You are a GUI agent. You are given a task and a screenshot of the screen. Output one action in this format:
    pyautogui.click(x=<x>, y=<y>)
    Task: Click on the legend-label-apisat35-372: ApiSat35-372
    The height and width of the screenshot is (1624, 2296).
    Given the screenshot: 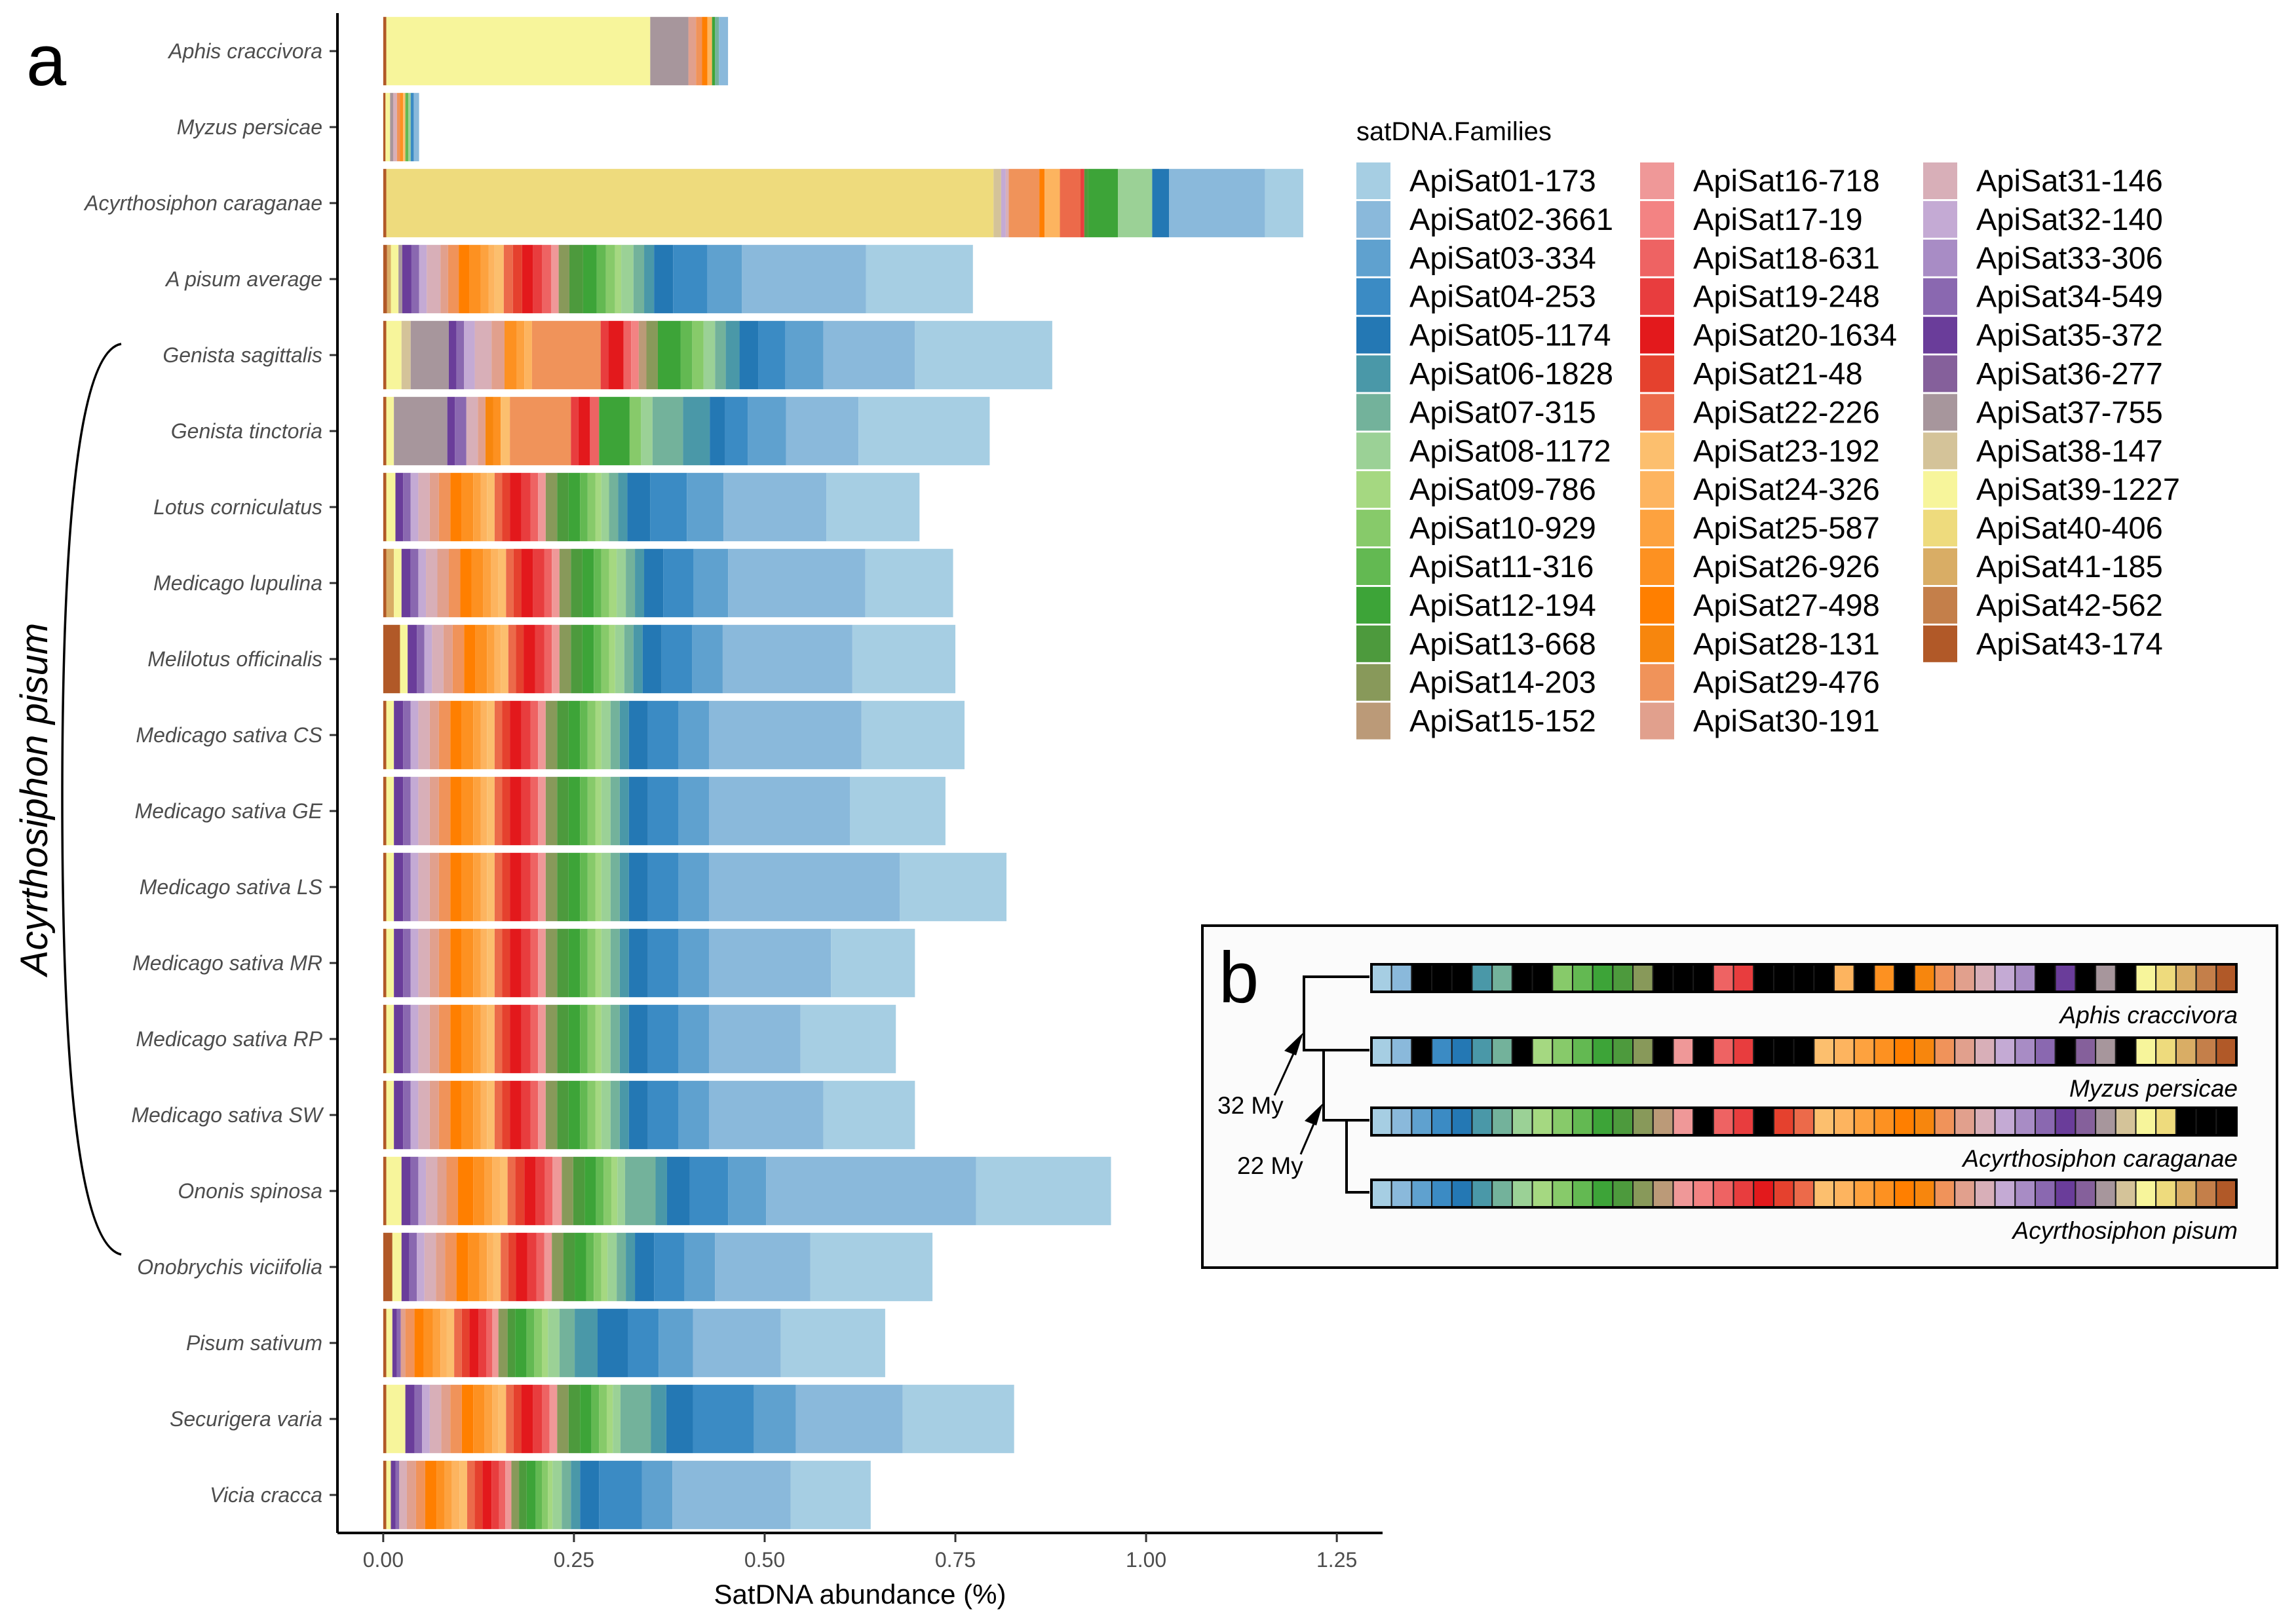 What is the action you would take?
    pyautogui.click(x=2069, y=335)
    